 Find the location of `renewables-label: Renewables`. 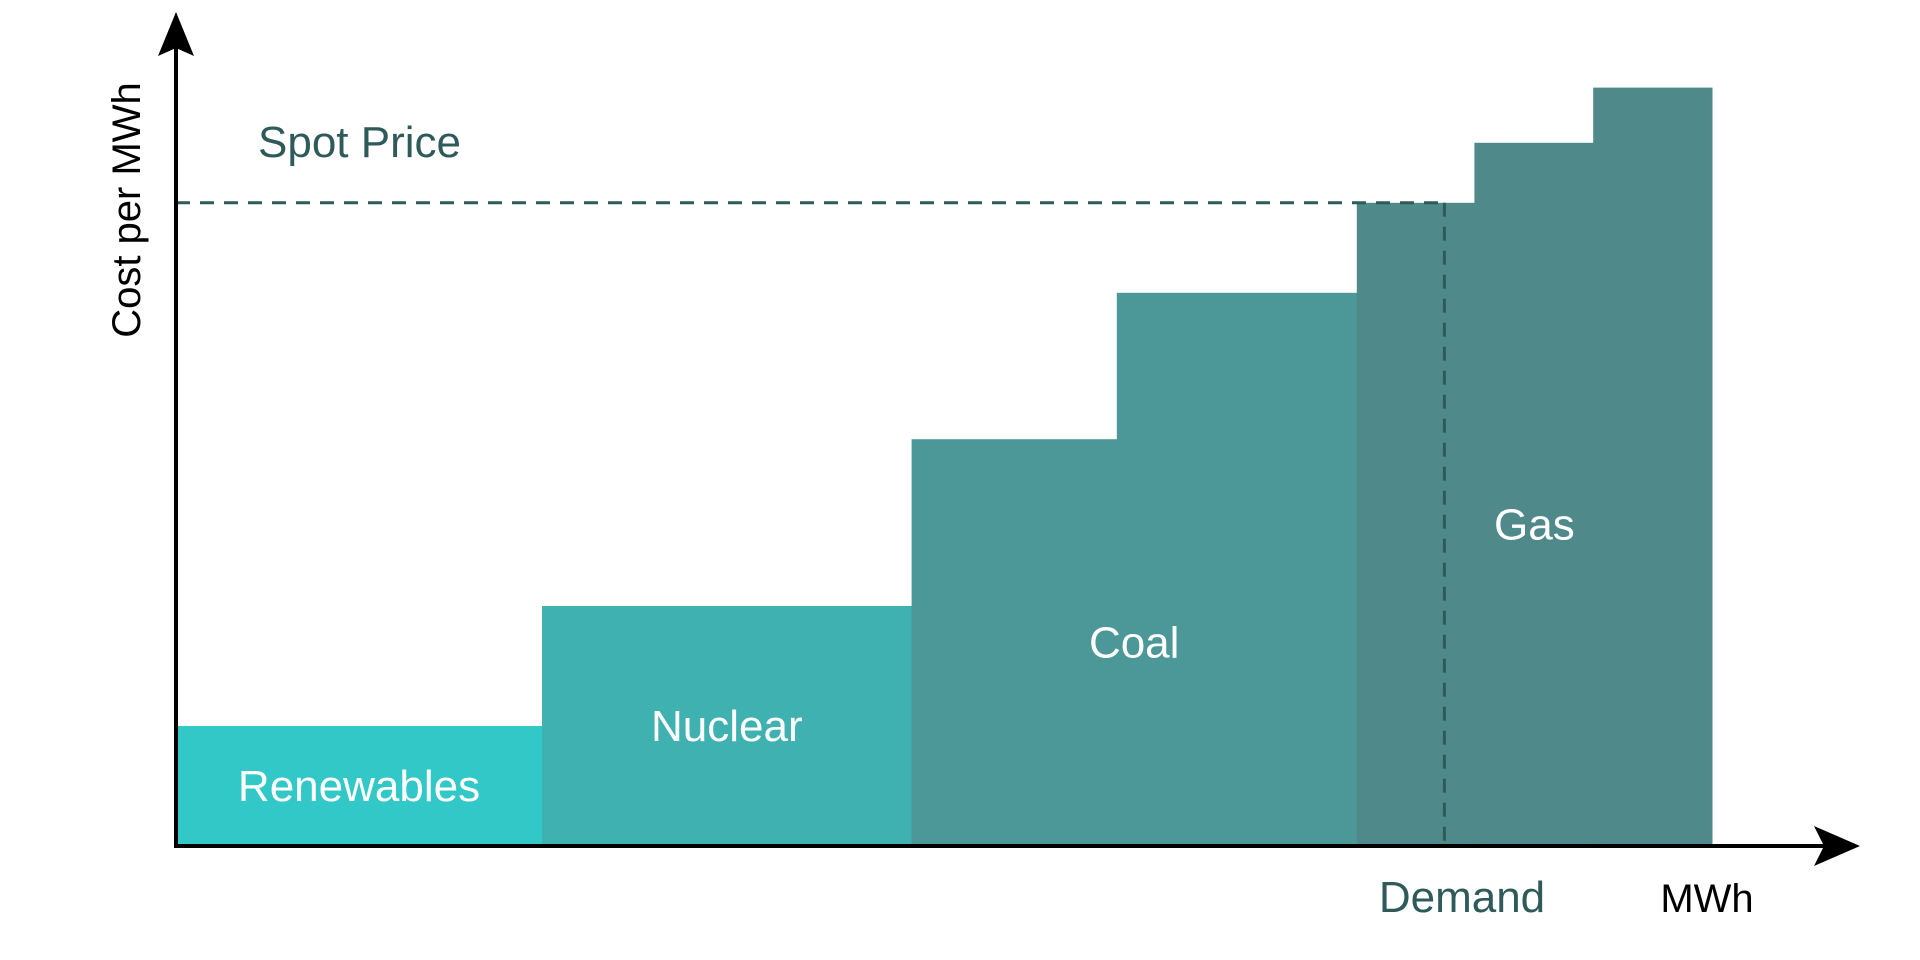

renewables-label: Renewables is located at coordinates (359, 786).